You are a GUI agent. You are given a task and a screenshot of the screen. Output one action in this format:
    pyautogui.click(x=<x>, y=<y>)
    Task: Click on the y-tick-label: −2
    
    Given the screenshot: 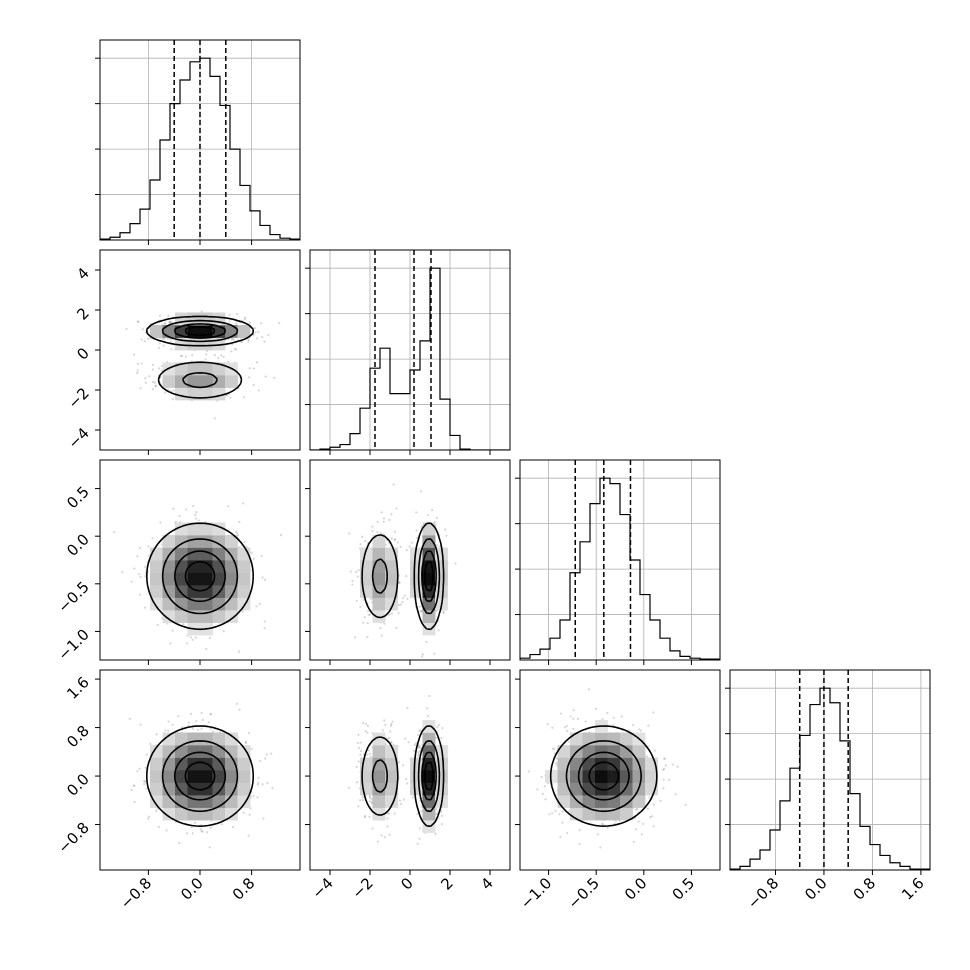 What is the action you would take?
    pyautogui.click(x=78, y=398)
    